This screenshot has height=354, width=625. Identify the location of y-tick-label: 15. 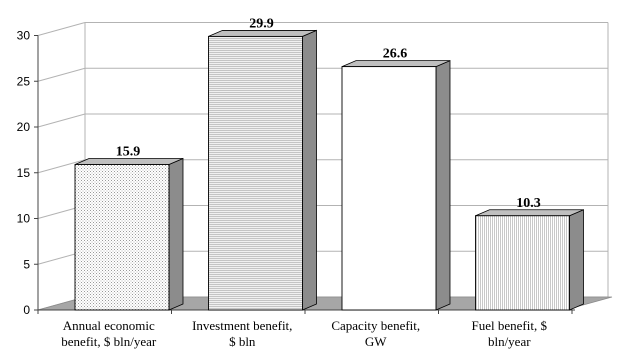
(24, 173).